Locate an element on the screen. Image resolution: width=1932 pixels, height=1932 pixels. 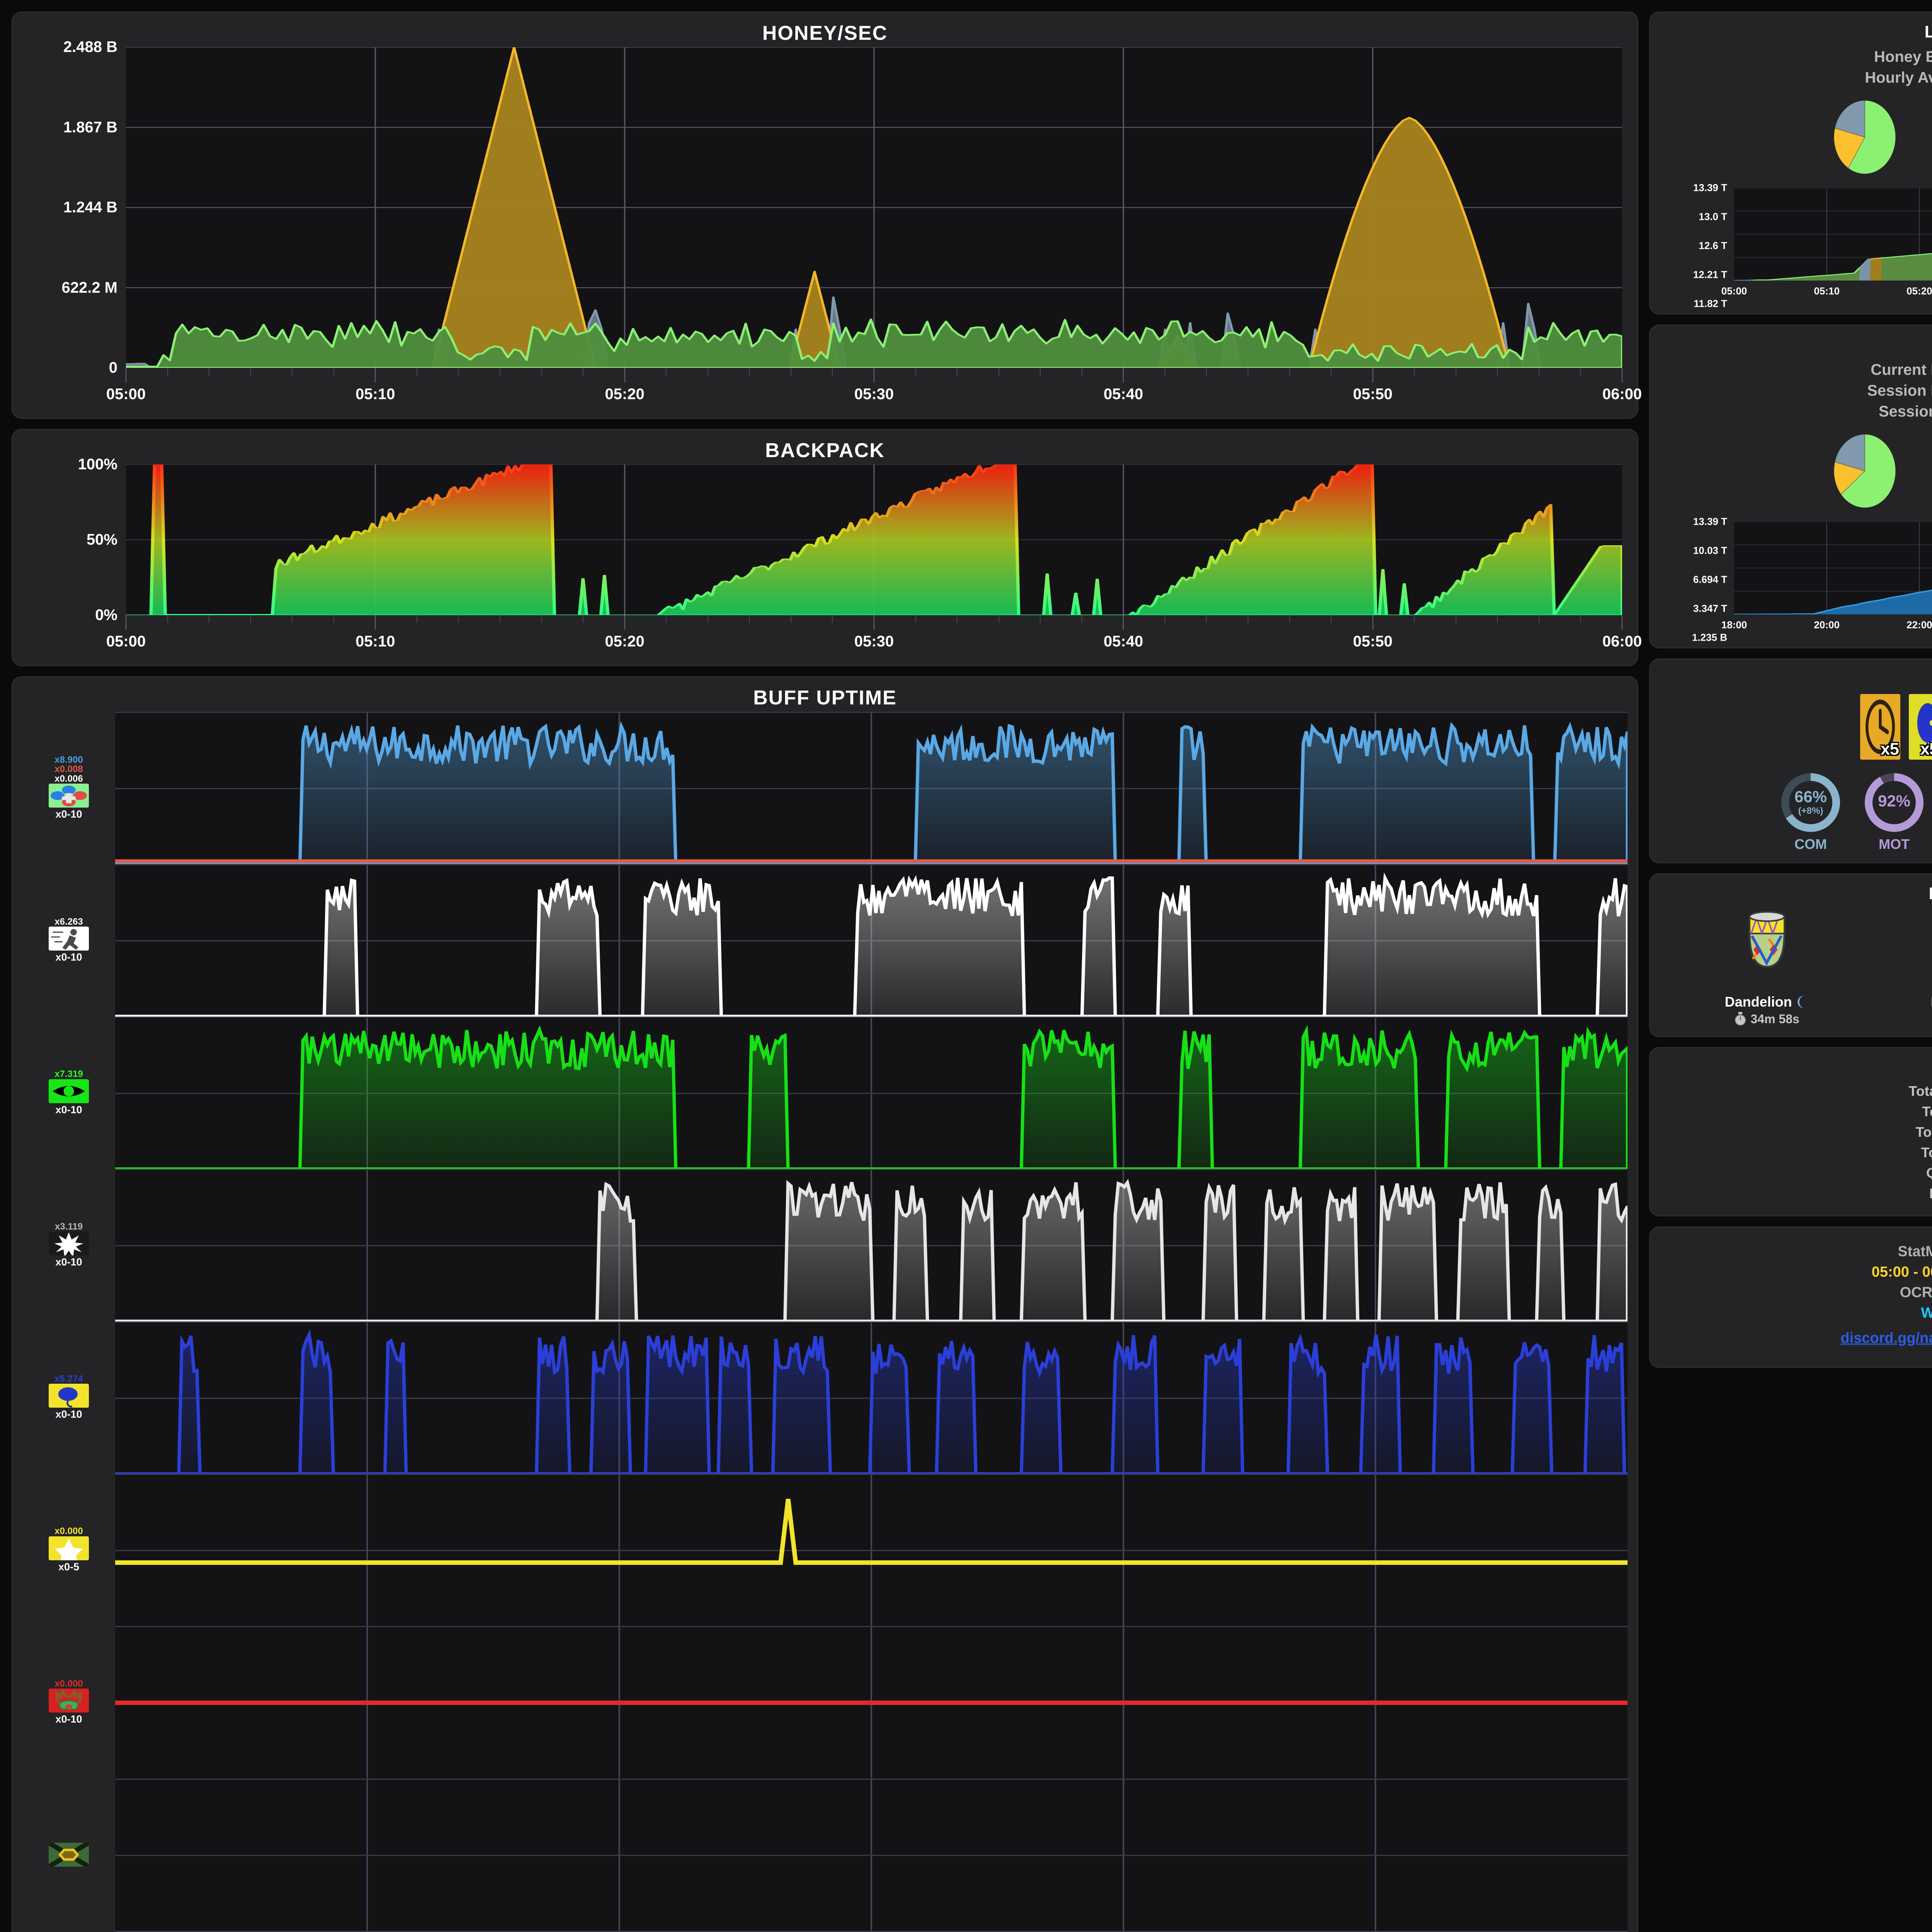
planter-name-row: Dandelion is located at coordinates (1767, 1002).